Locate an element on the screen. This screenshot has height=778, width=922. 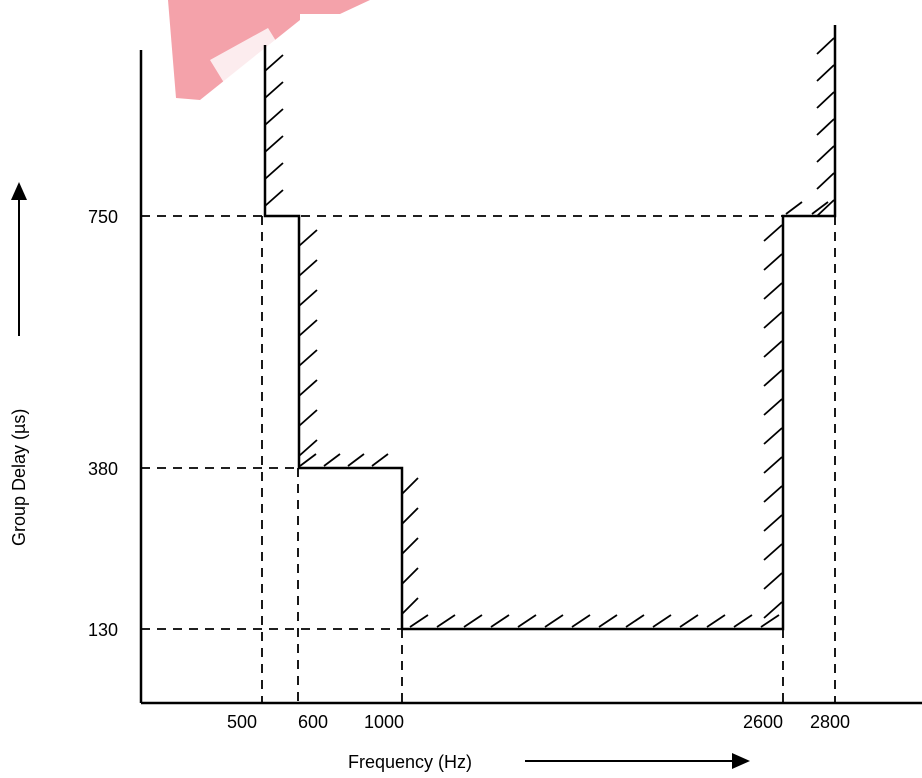
mask-upper-left is located at coordinates (333, 337).